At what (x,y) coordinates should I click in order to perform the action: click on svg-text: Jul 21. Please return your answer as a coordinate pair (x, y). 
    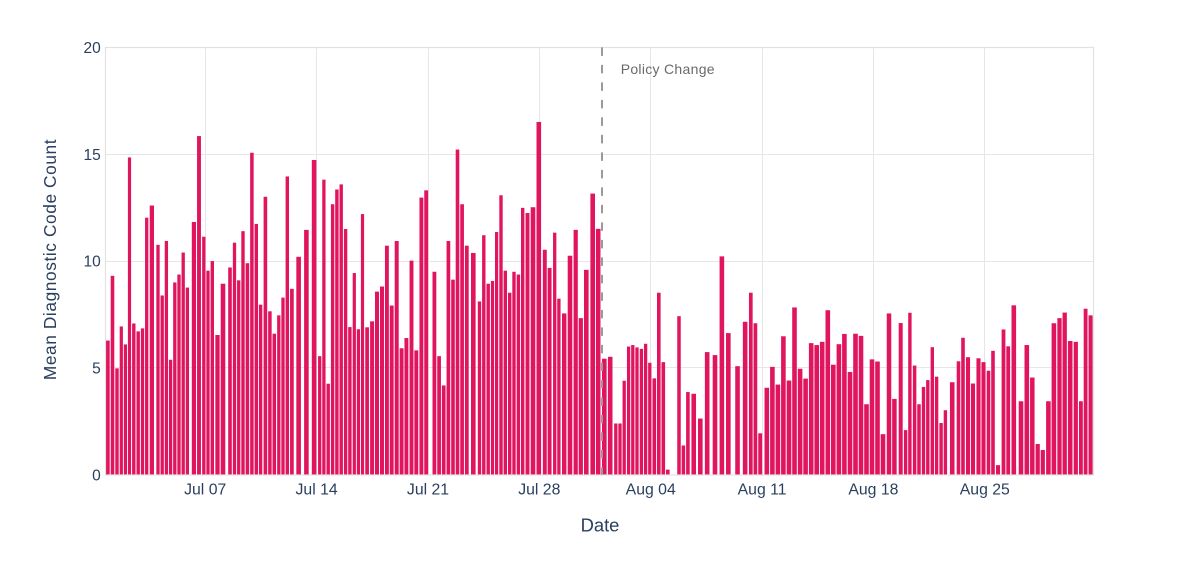
    Looking at the image, I should click on (428, 489).